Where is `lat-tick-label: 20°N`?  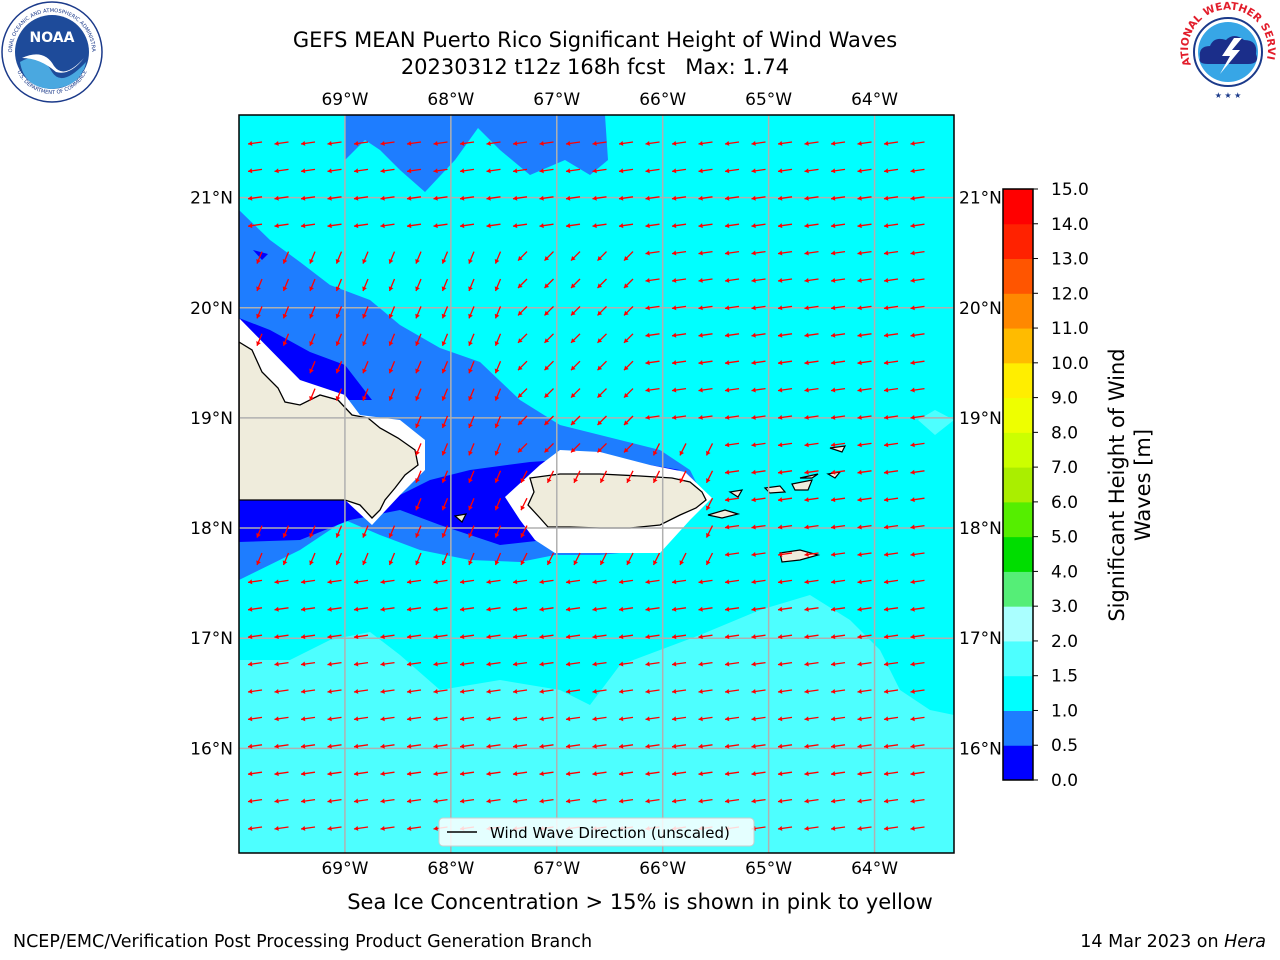 lat-tick-label: 20°N is located at coordinates (980, 309).